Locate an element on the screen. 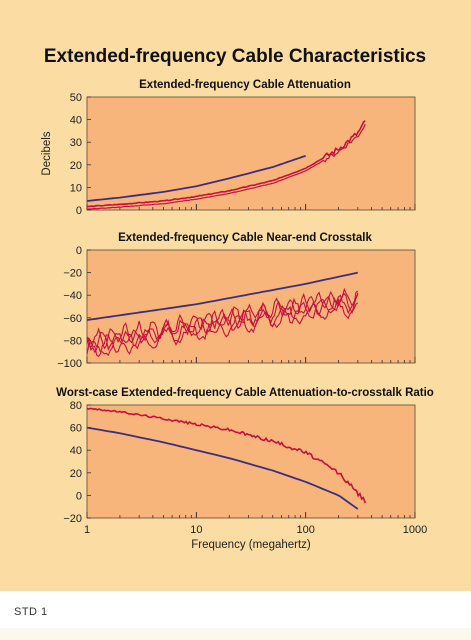 Image resolution: width=471 pixels, height=640 pixels. y-axis-label: Decibels is located at coordinates (47, 153).